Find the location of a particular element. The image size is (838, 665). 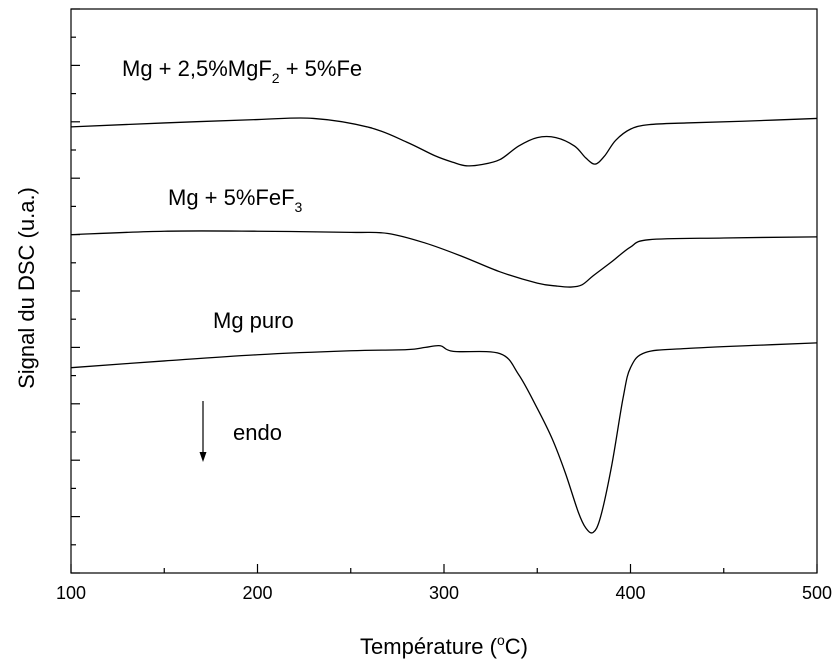

y-axis-ticks is located at coordinates (75, 291).